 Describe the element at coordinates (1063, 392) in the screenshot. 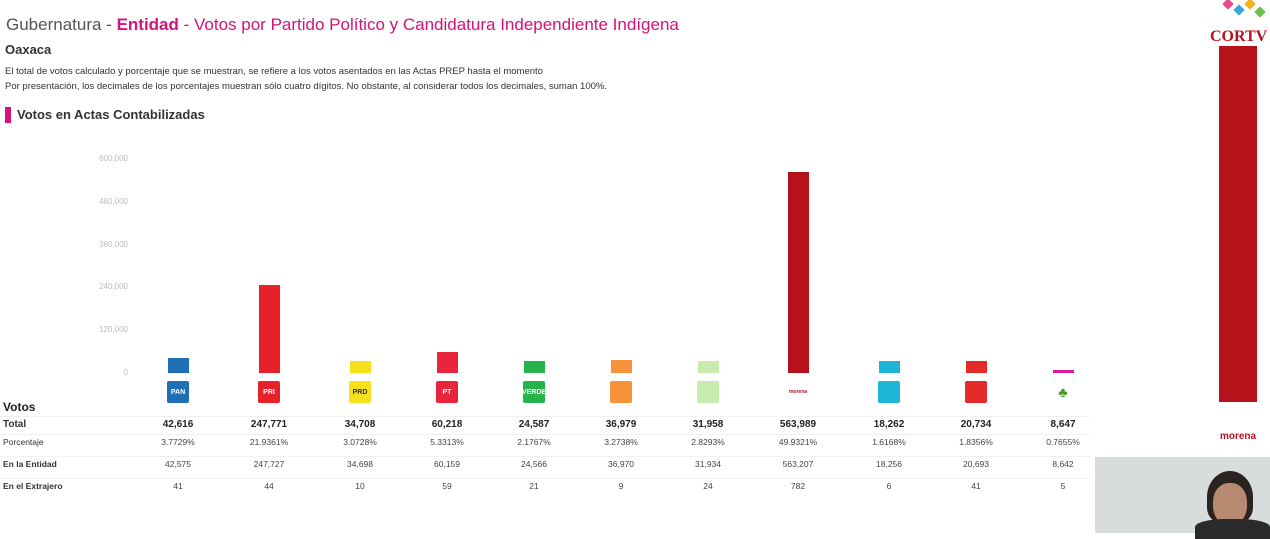

I see `independiente-indigena-logo: ♣` at that location.